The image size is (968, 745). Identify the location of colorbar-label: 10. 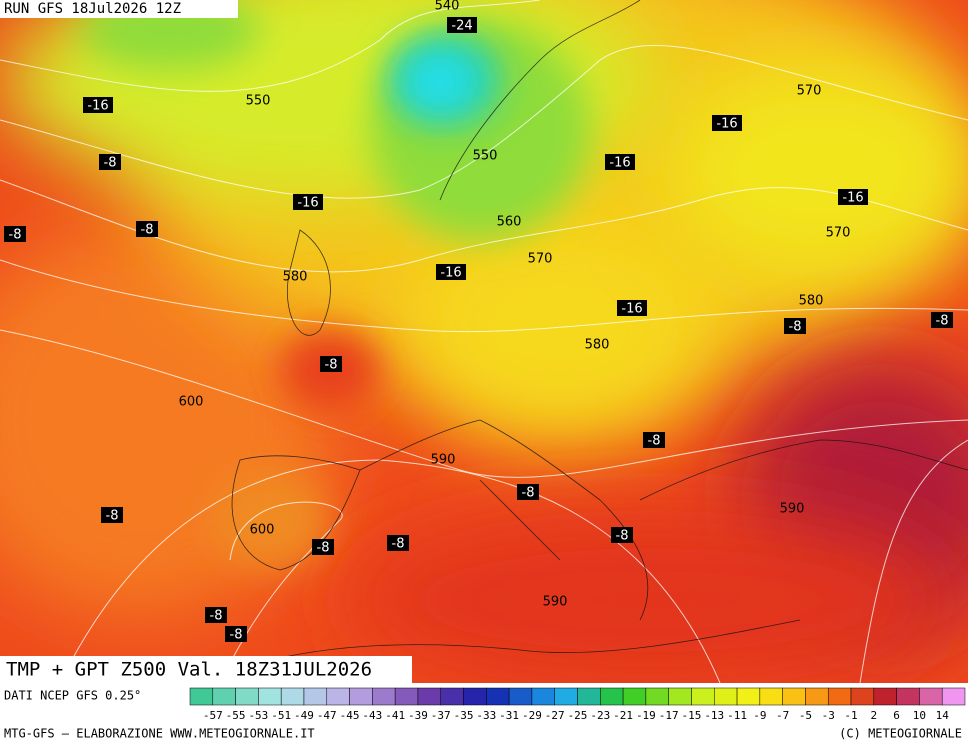
(919, 715).